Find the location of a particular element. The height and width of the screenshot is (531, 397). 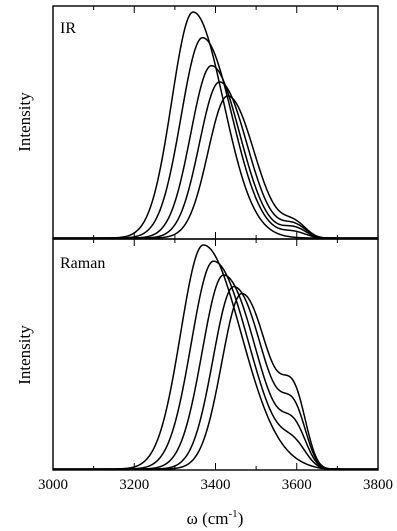

x-tick-label: 3400 is located at coordinates (216, 485).